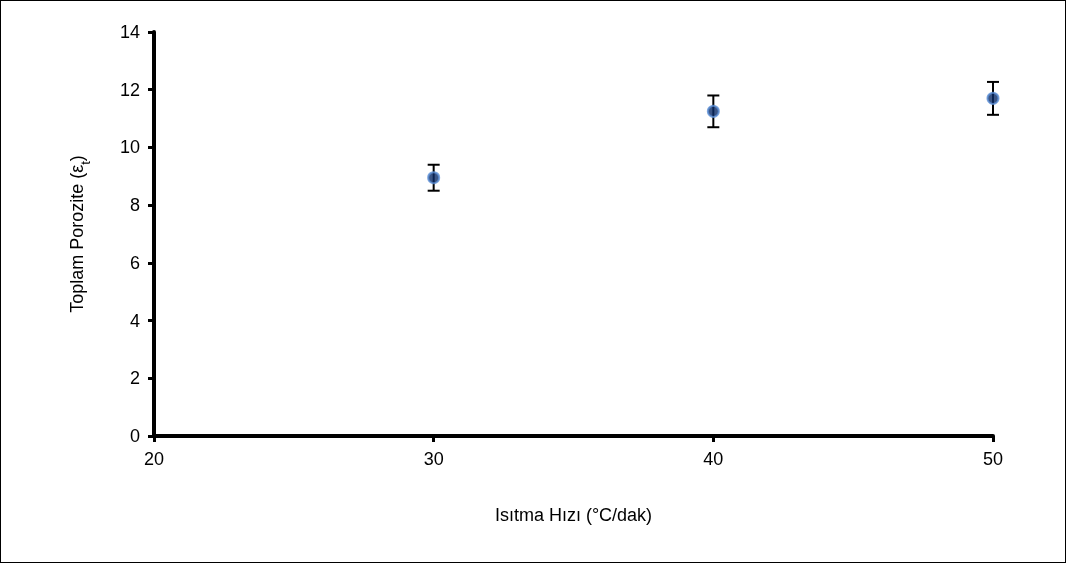 This screenshot has height=563, width=1066. What do you see at coordinates (80, 234) in the screenshot?
I see `y-axis-title: Toplam Porozite (εt)` at bounding box center [80, 234].